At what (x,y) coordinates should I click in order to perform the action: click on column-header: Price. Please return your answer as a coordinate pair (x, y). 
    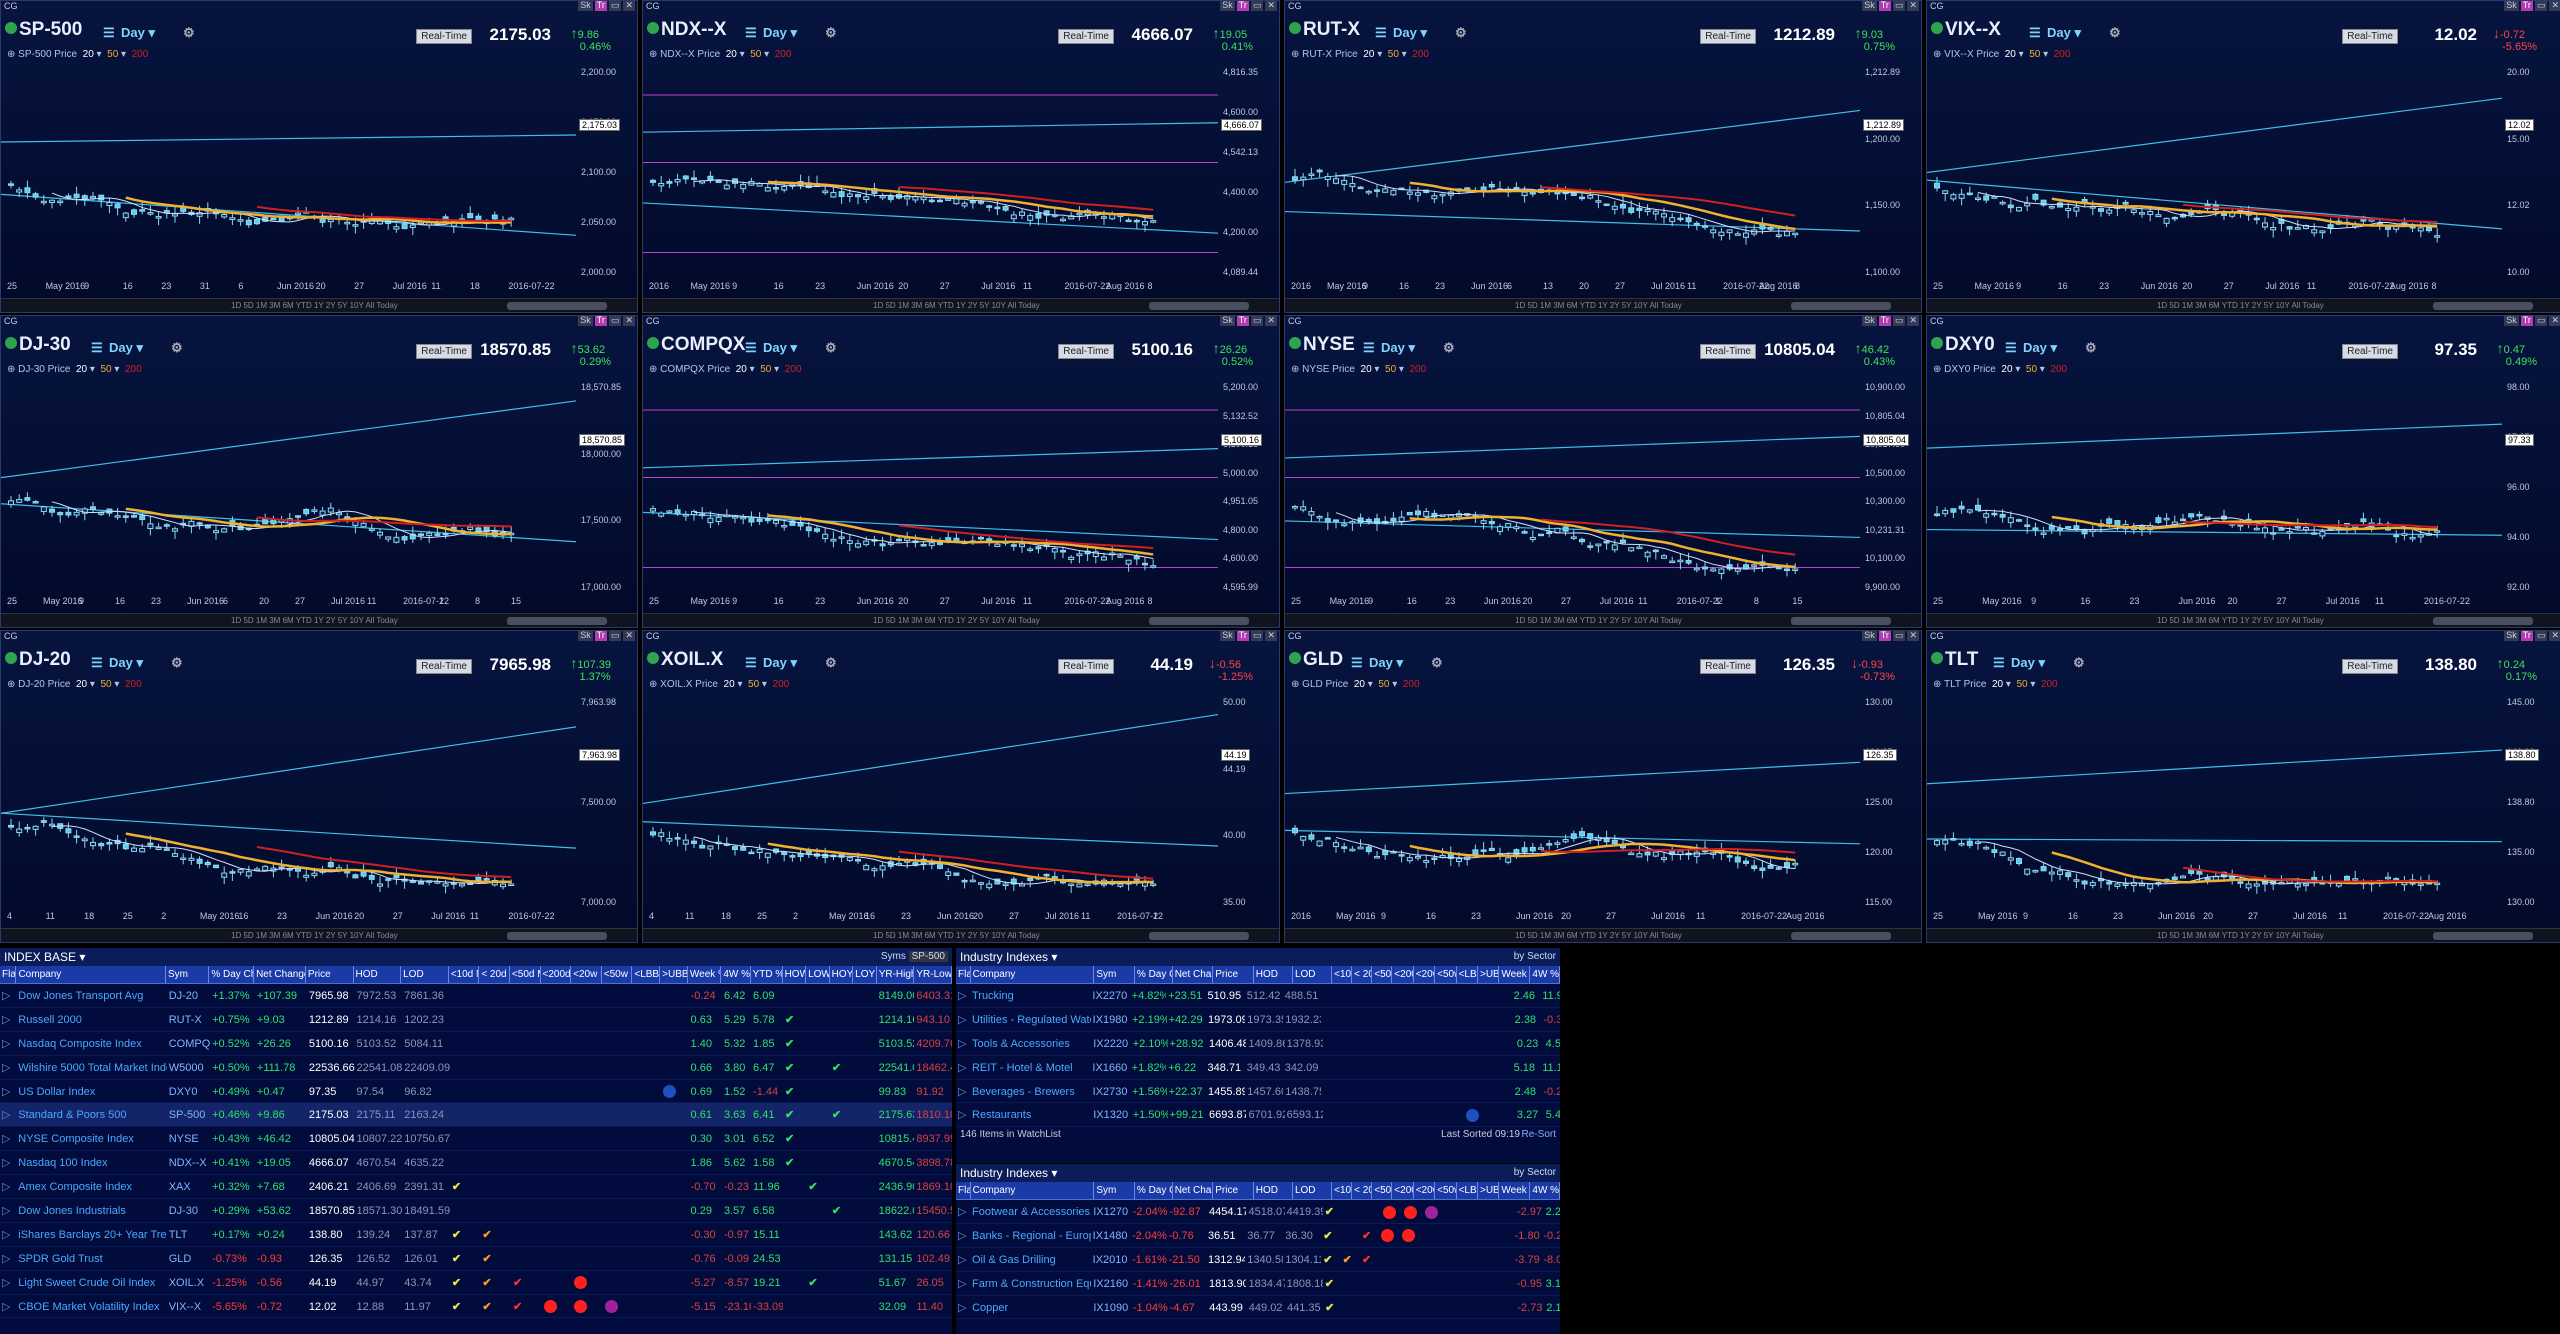
    Looking at the image, I should click on (1233, 974).